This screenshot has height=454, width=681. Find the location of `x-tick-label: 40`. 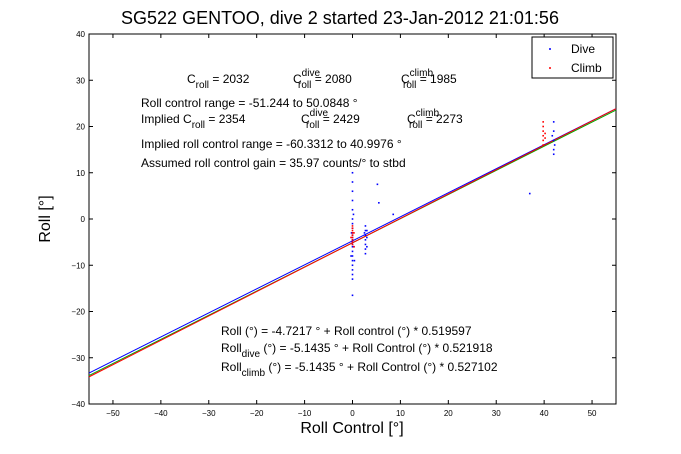

x-tick-label: 40 is located at coordinates (544, 413).